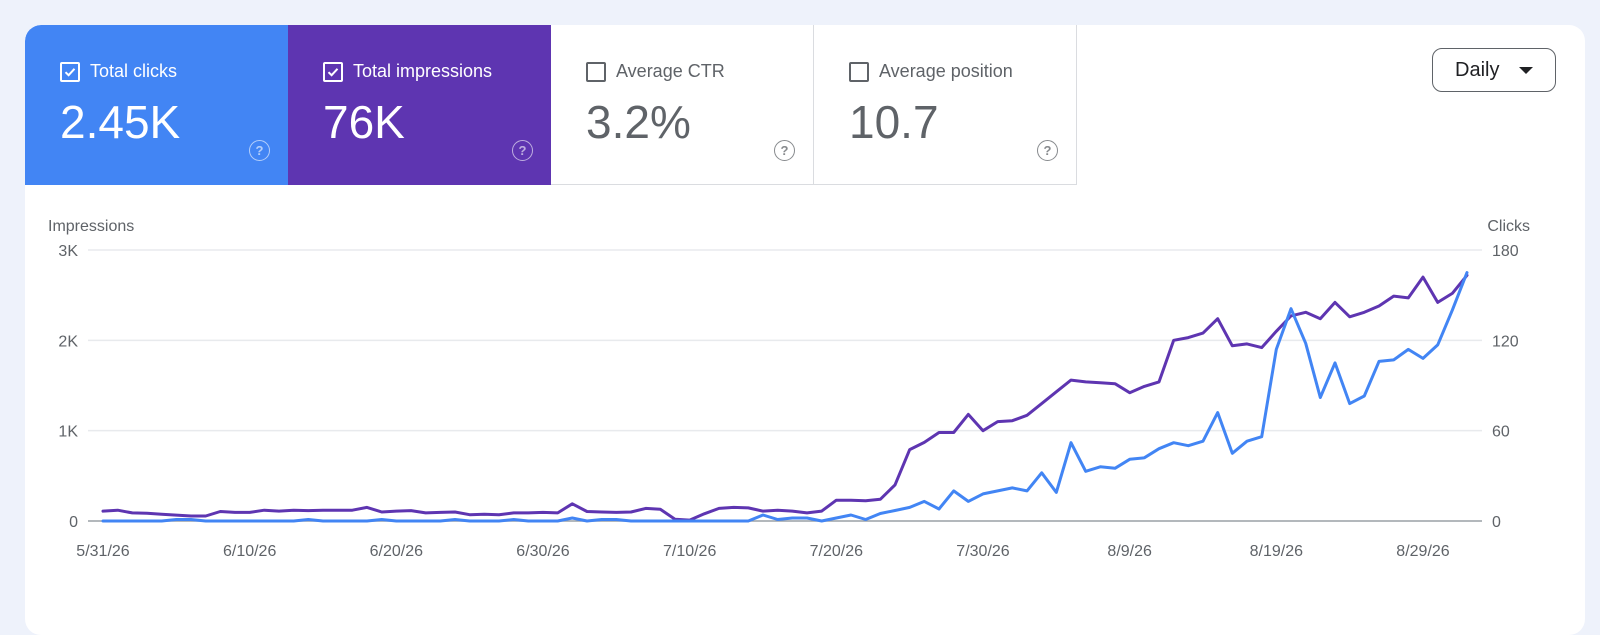  Describe the element at coordinates (120, 122) in the screenshot. I see `metric-value: 2.45K` at that location.